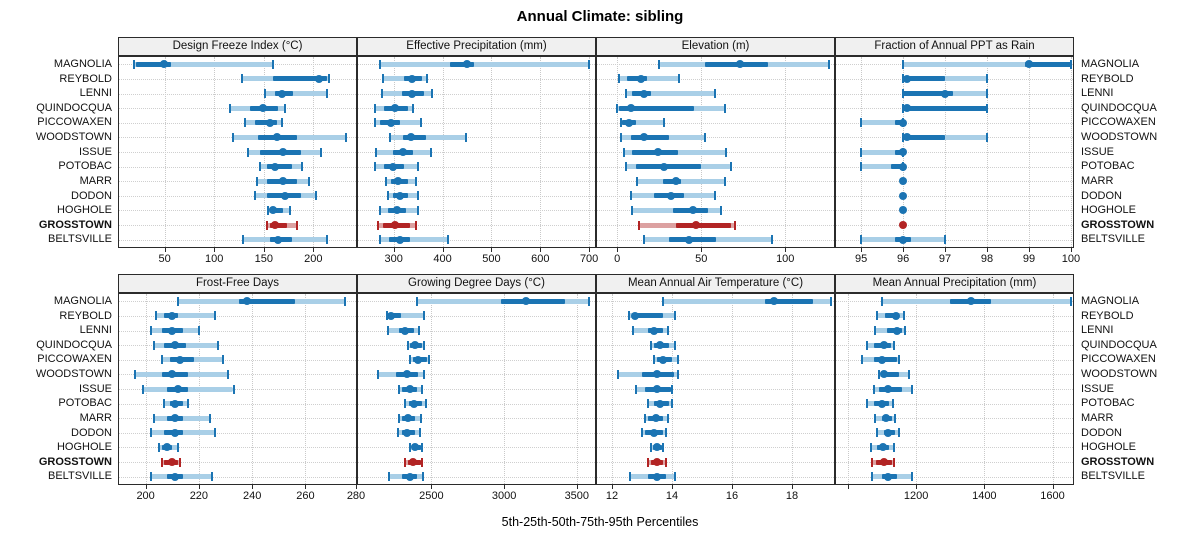 The width and height of the screenshot is (1200, 550). Describe the element at coordinates (540, 259) in the screenshot. I see `axis-tick-label: 600` at that location.